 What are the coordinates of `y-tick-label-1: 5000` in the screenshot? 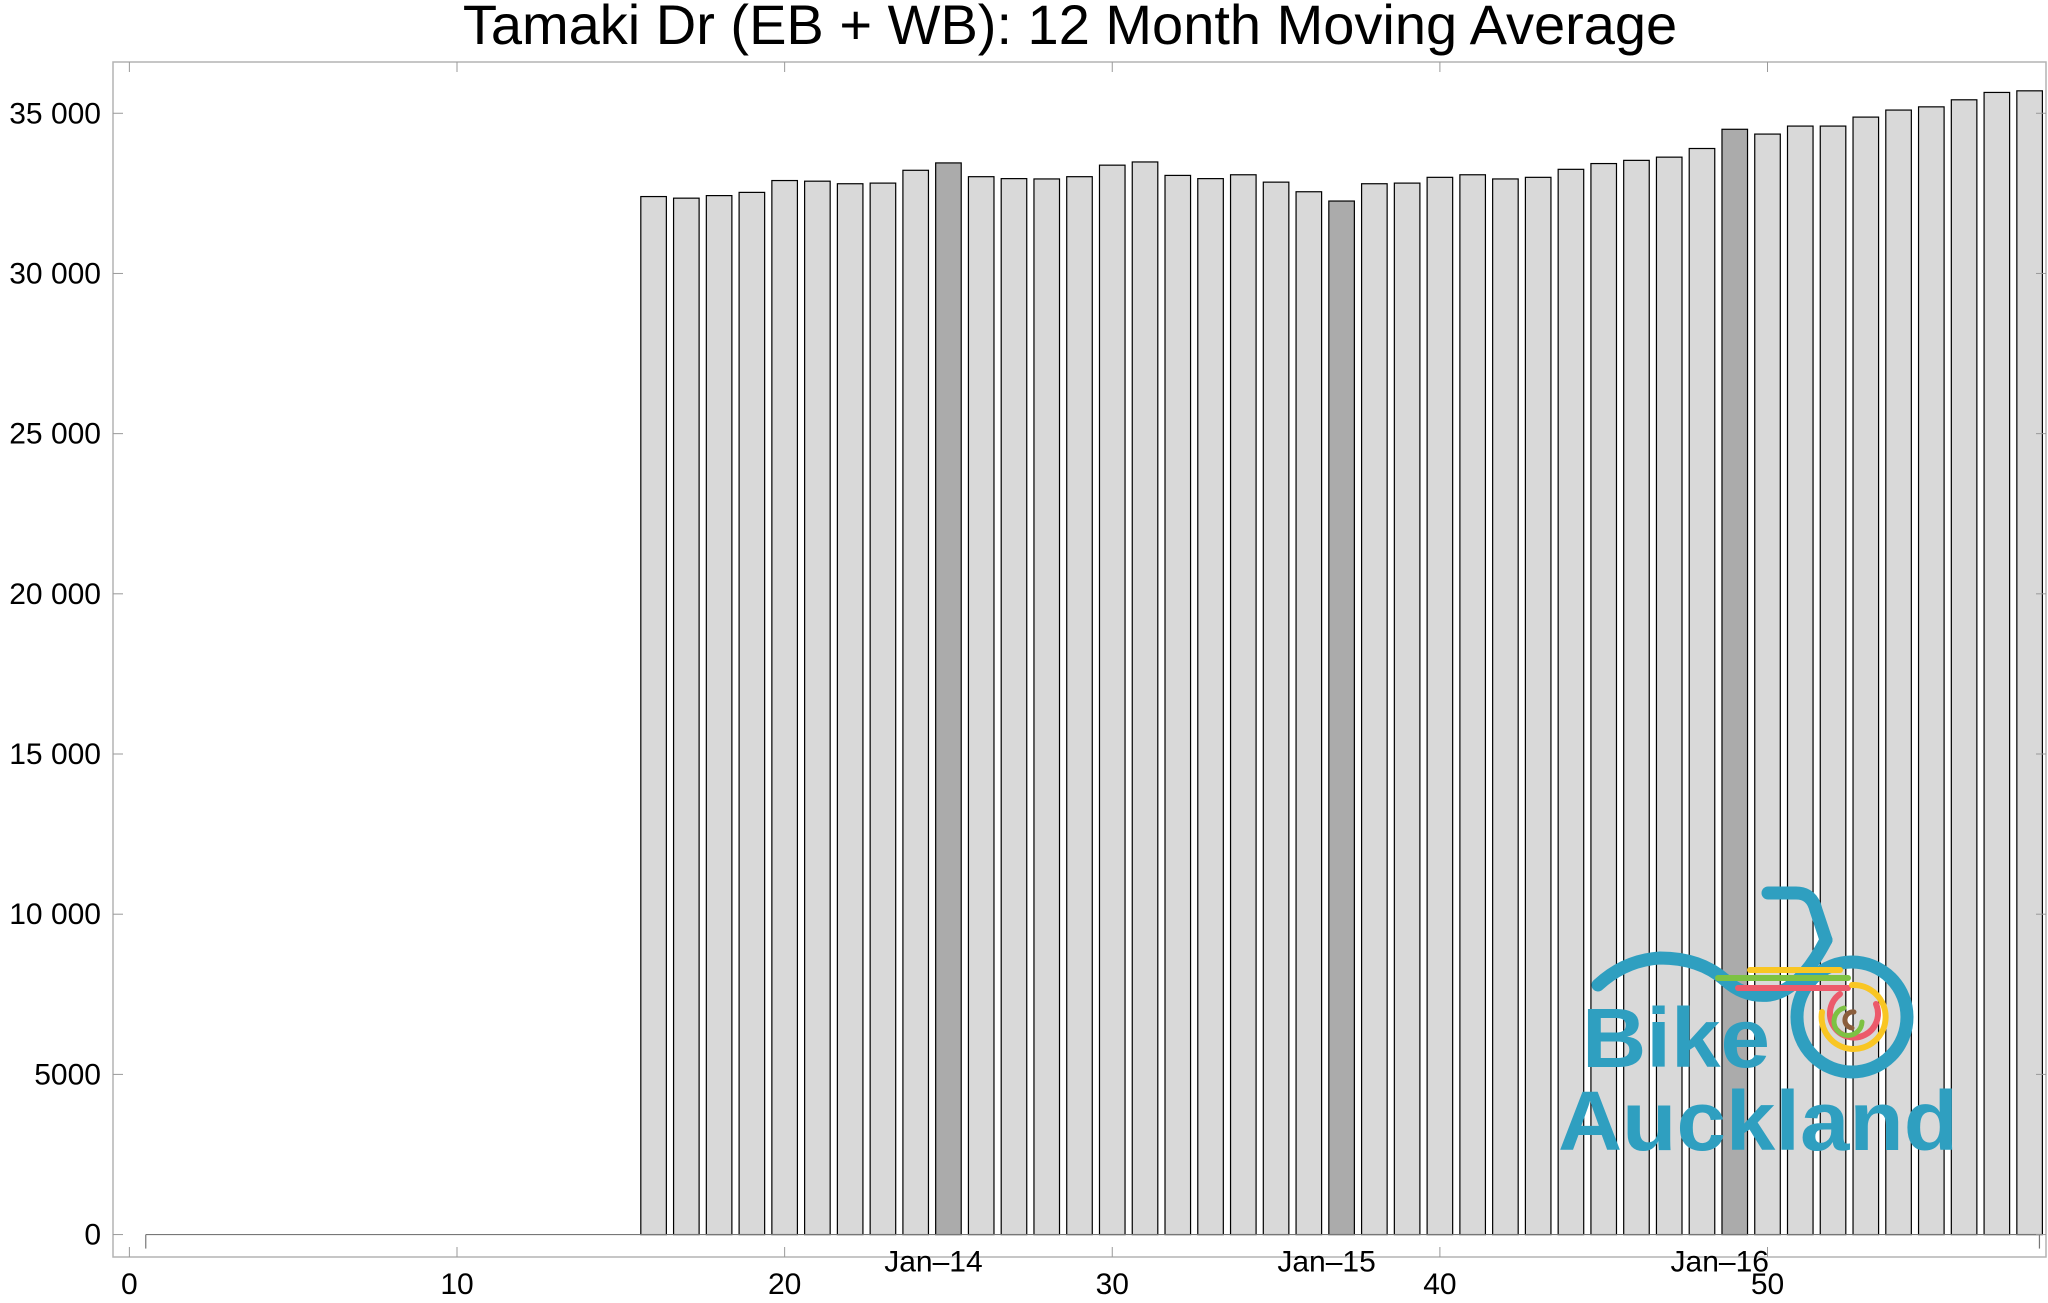 It's located at (67, 1074).